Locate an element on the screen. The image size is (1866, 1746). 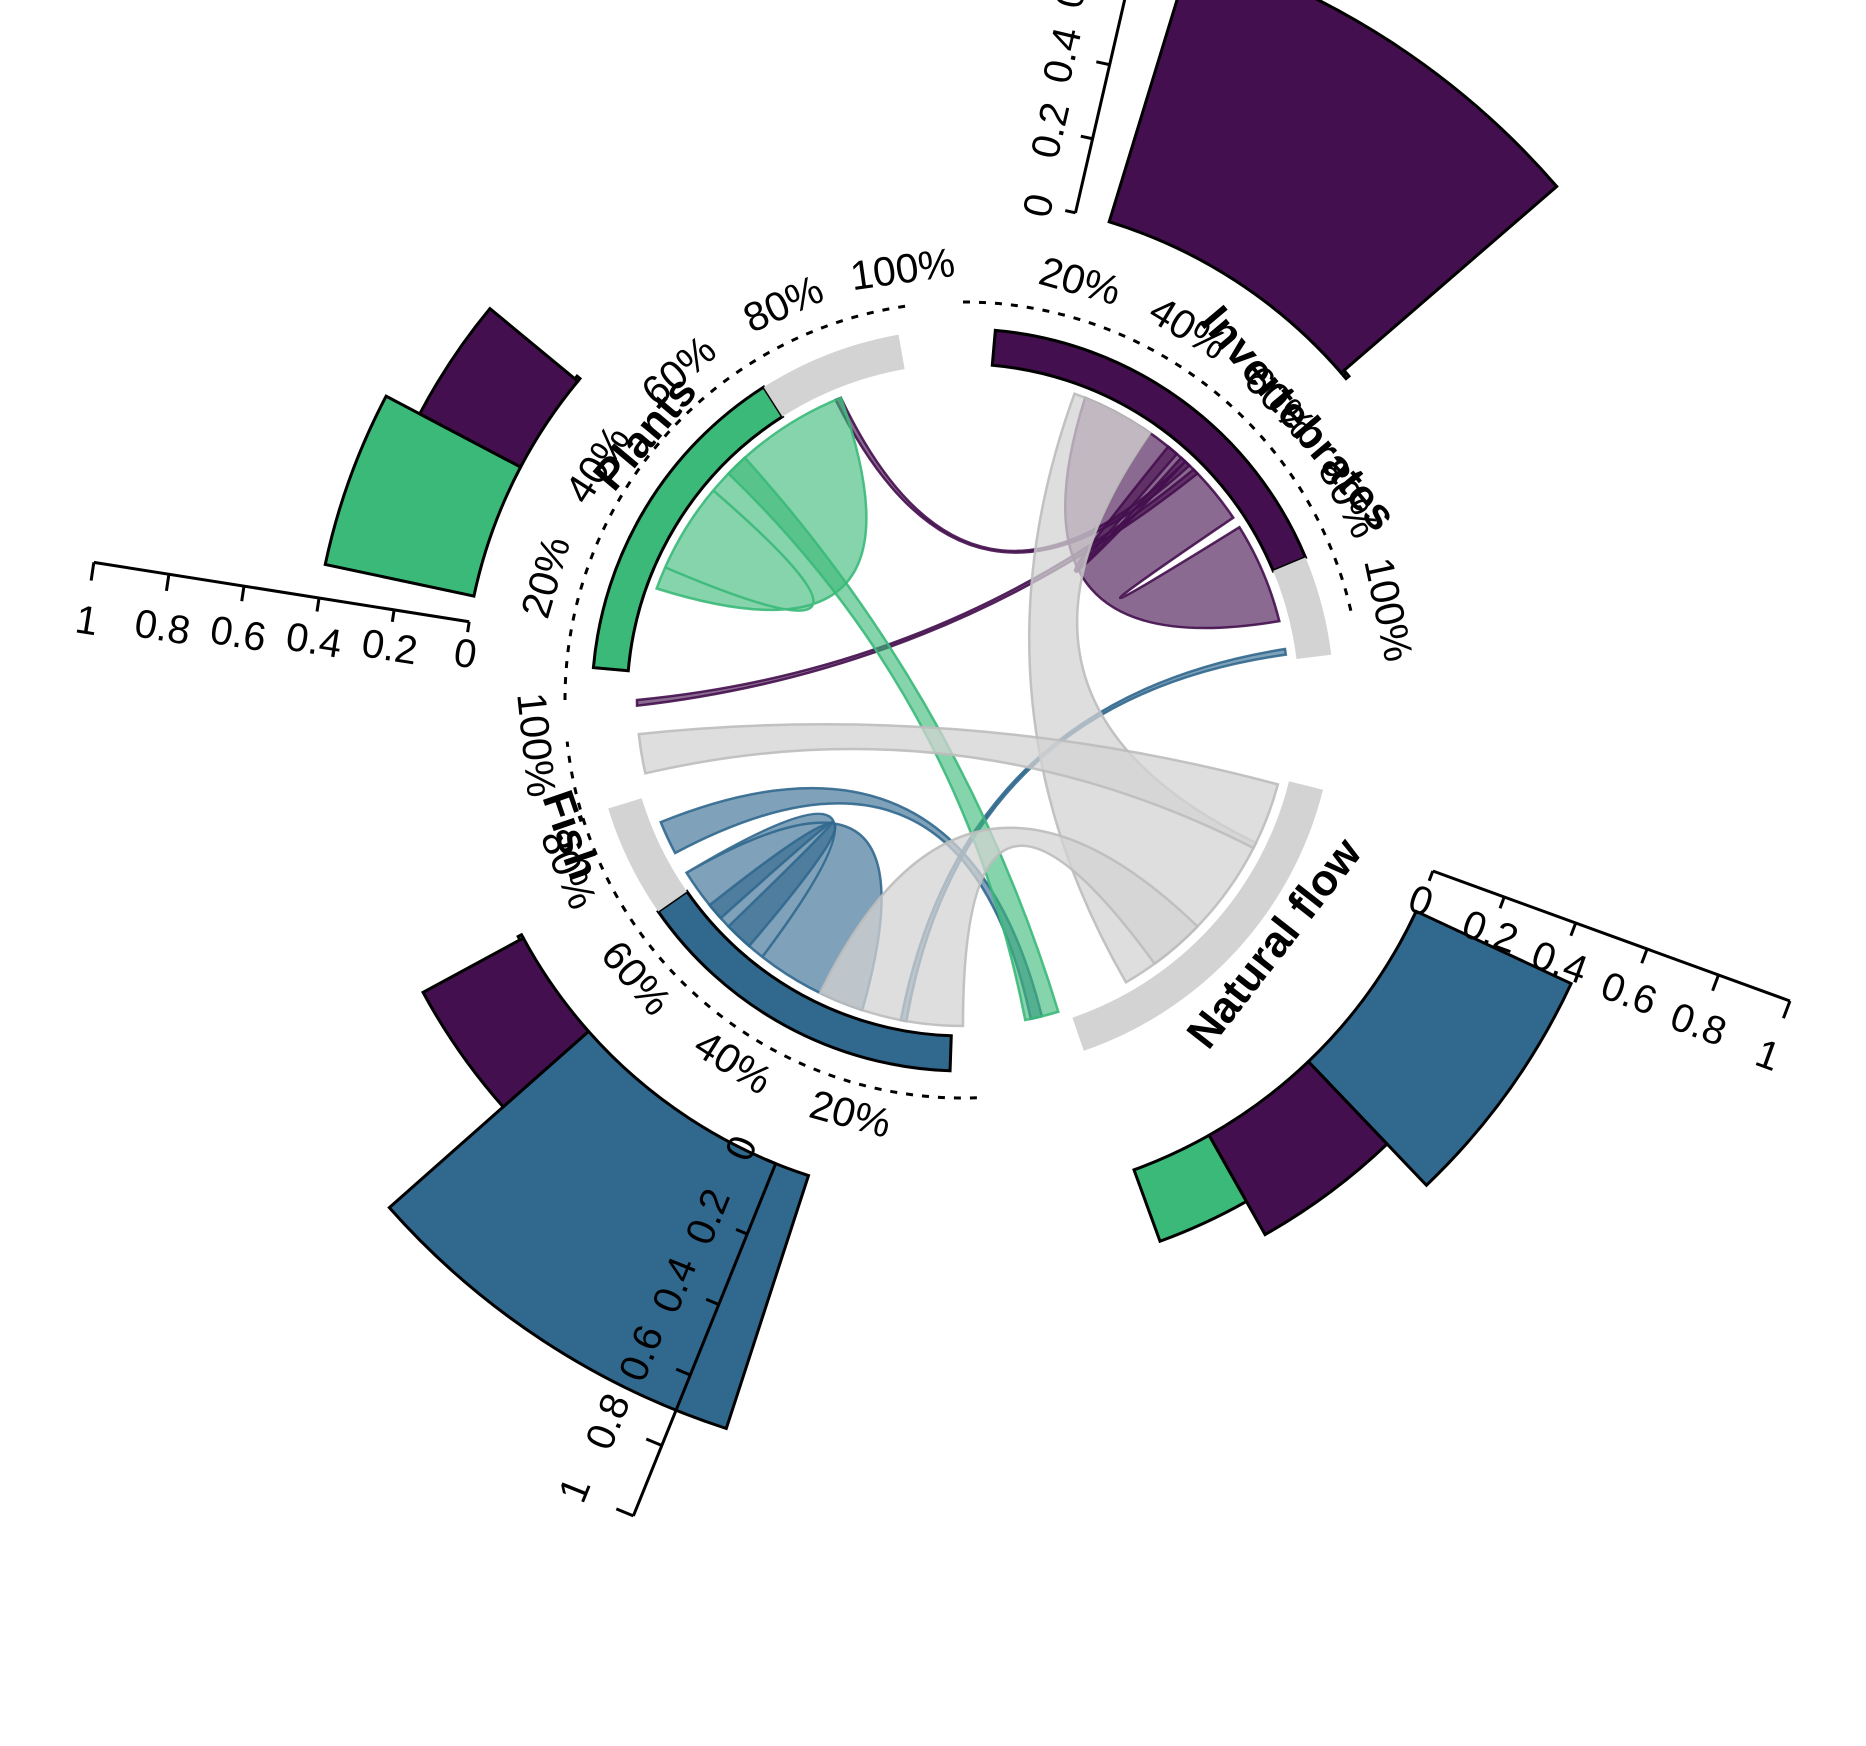
outer-axis-label-fish: 0.8 is located at coordinates (608, 1422).